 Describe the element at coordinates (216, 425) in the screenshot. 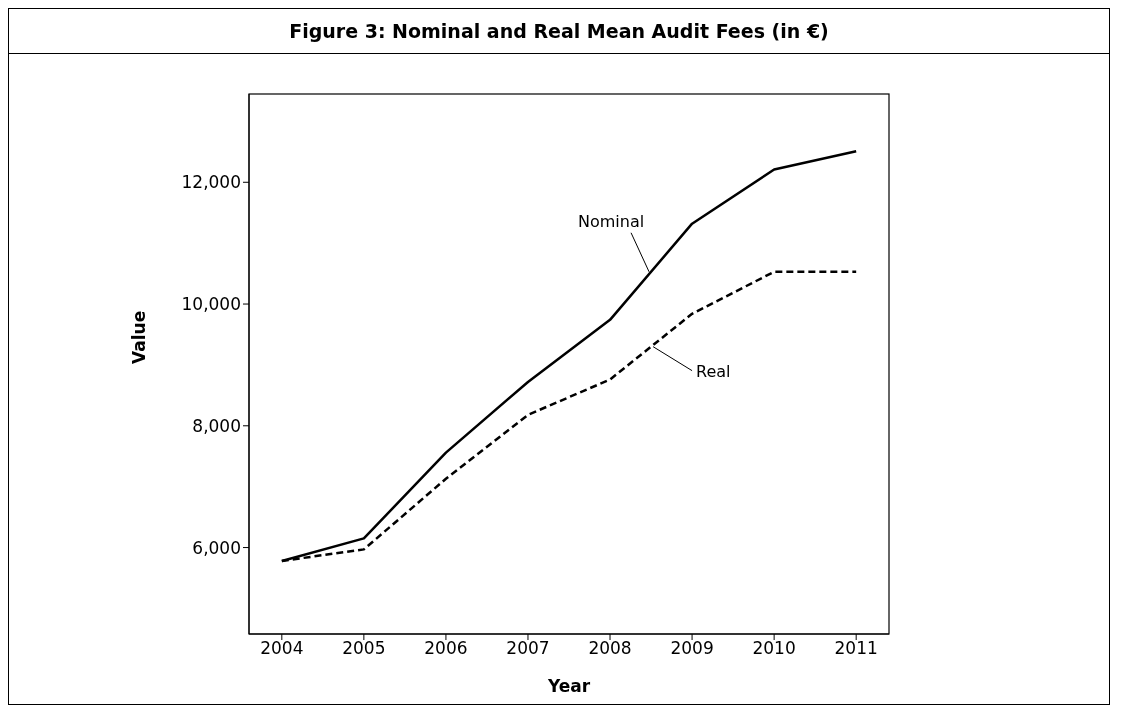

I see `y-tick-label: 8,000` at that location.